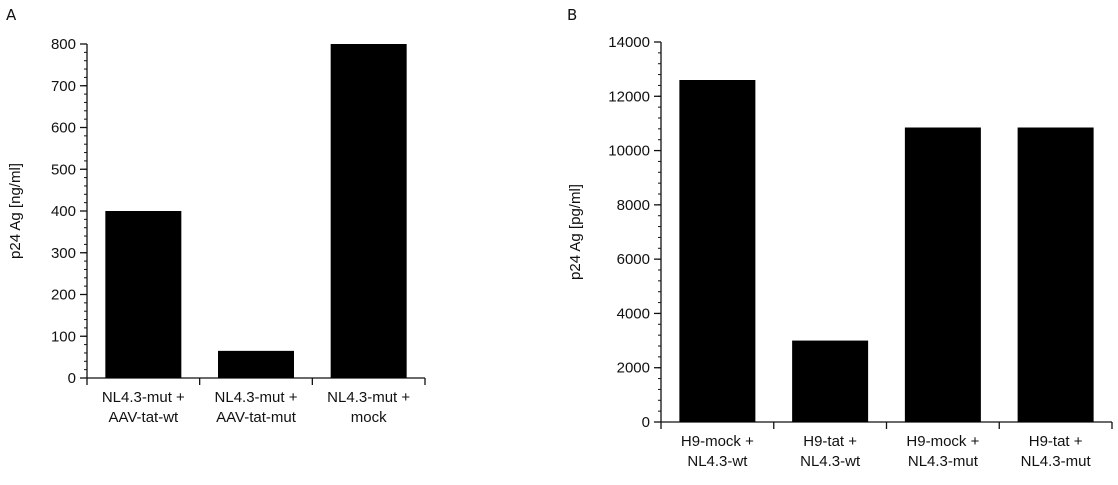 The width and height of the screenshot is (1118, 485). I want to click on chart-0-y-tick-label: 300, so click(63, 253).